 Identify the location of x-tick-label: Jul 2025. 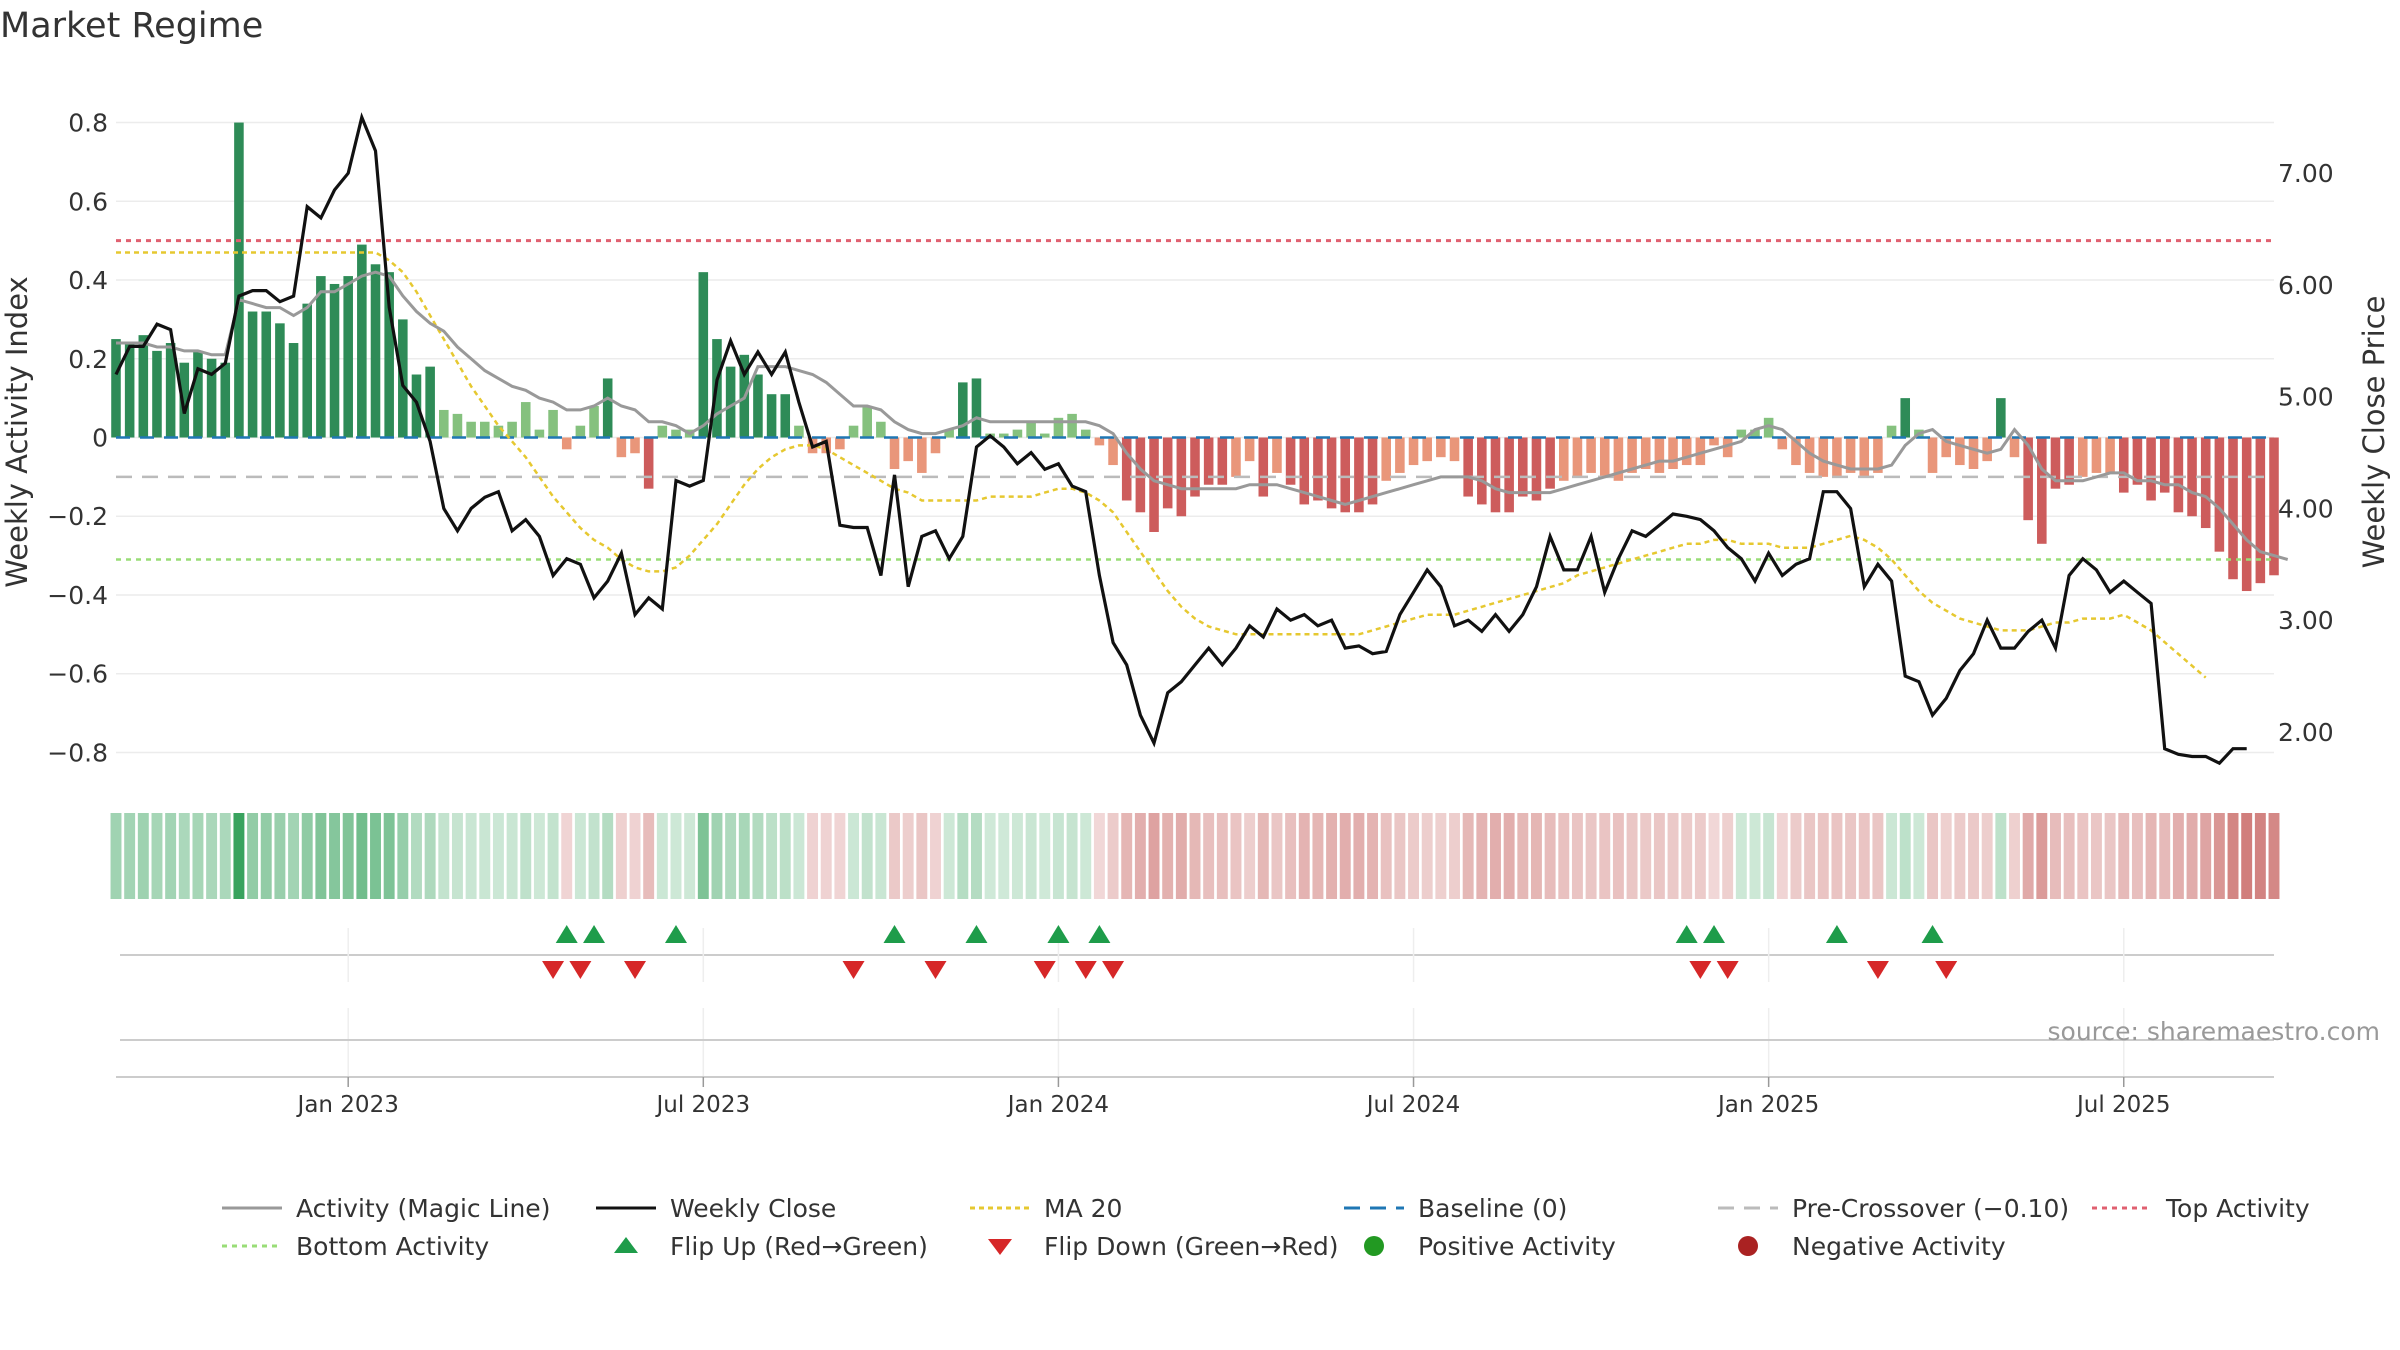
(2123, 1105).